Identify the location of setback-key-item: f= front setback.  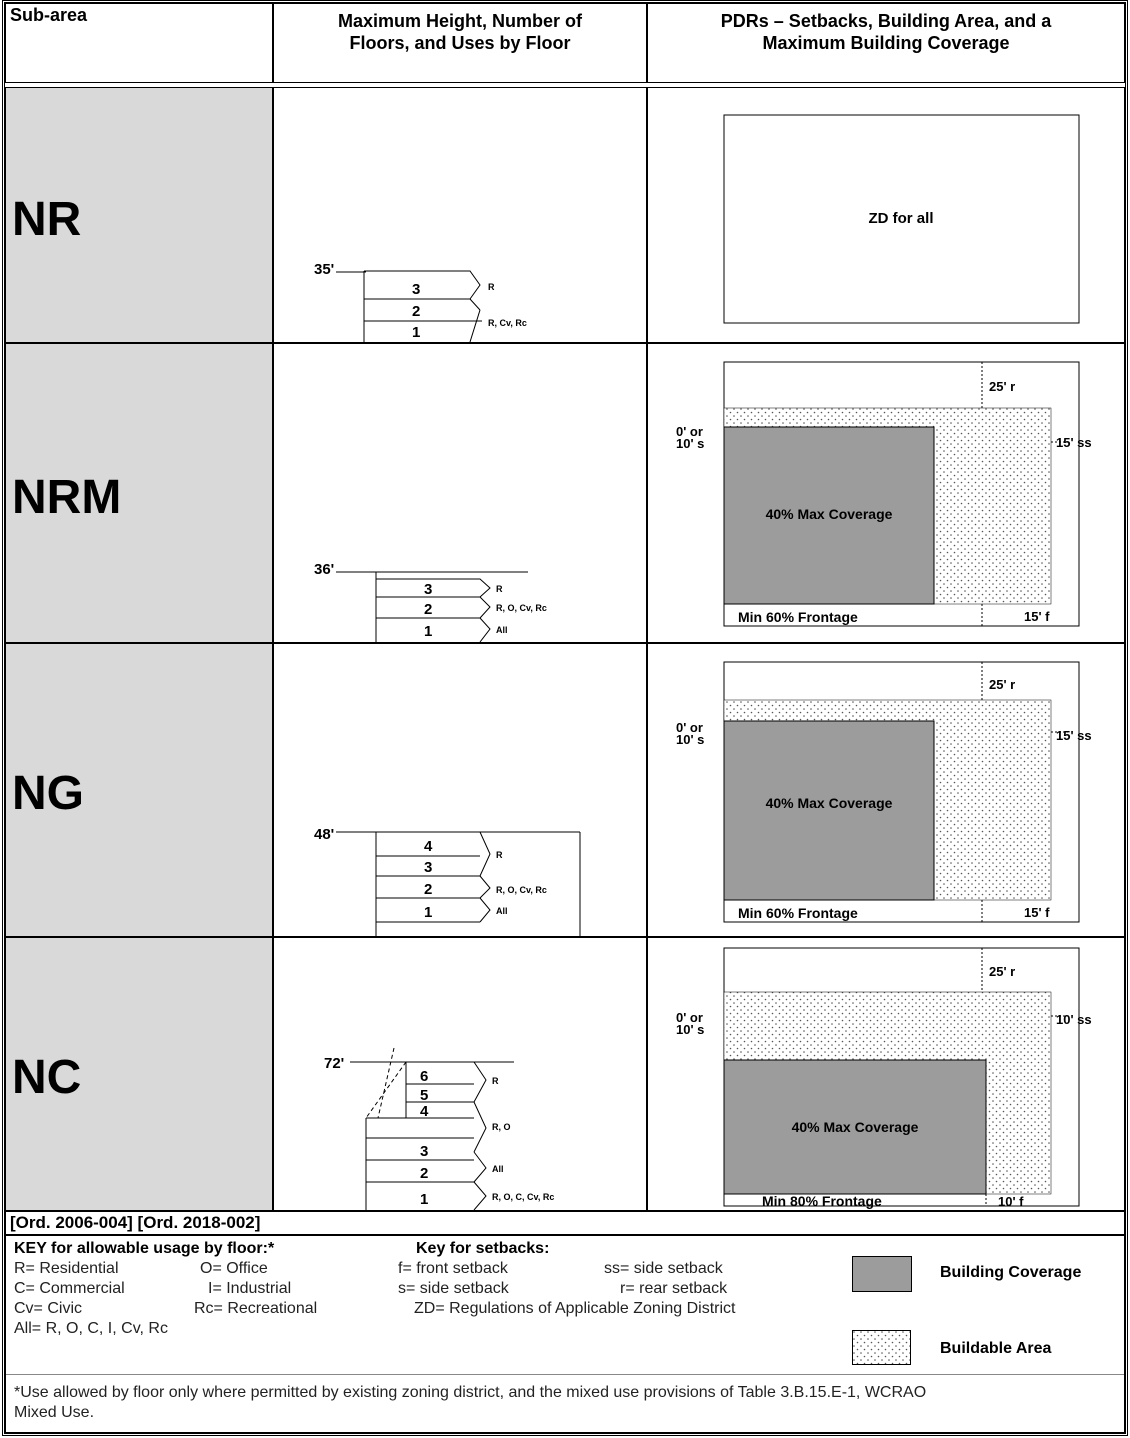
(453, 1268).